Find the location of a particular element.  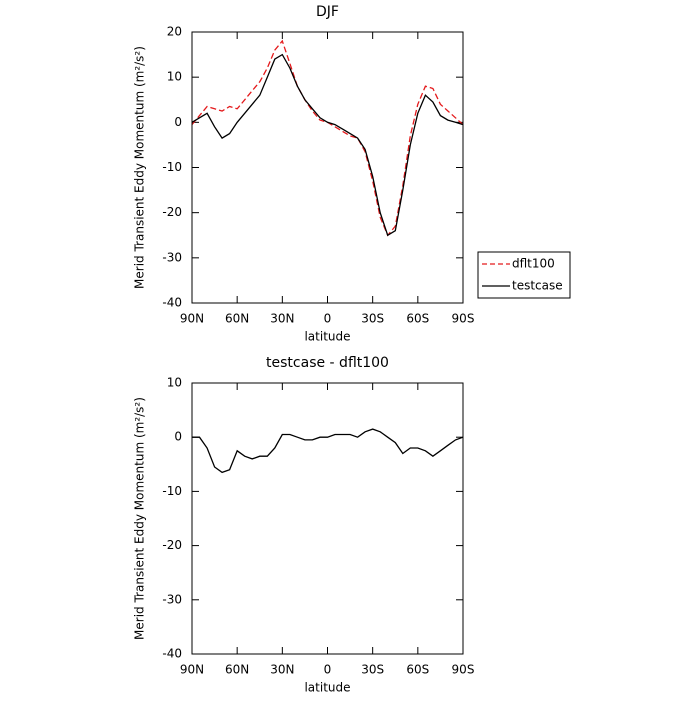

chart-title: DJF is located at coordinates (327, 12).